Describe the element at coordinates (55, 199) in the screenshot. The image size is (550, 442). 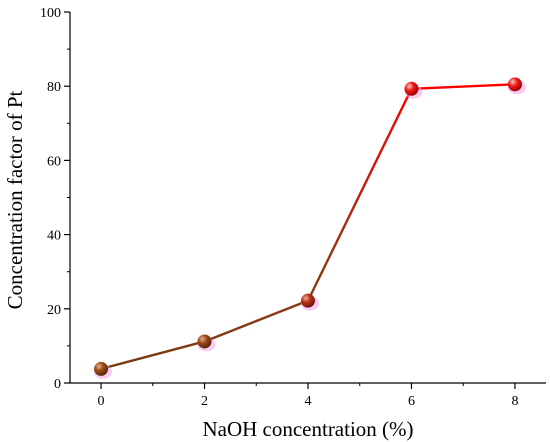
I see `y-axis-ticks: 0 20 40 60 80 100` at that location.